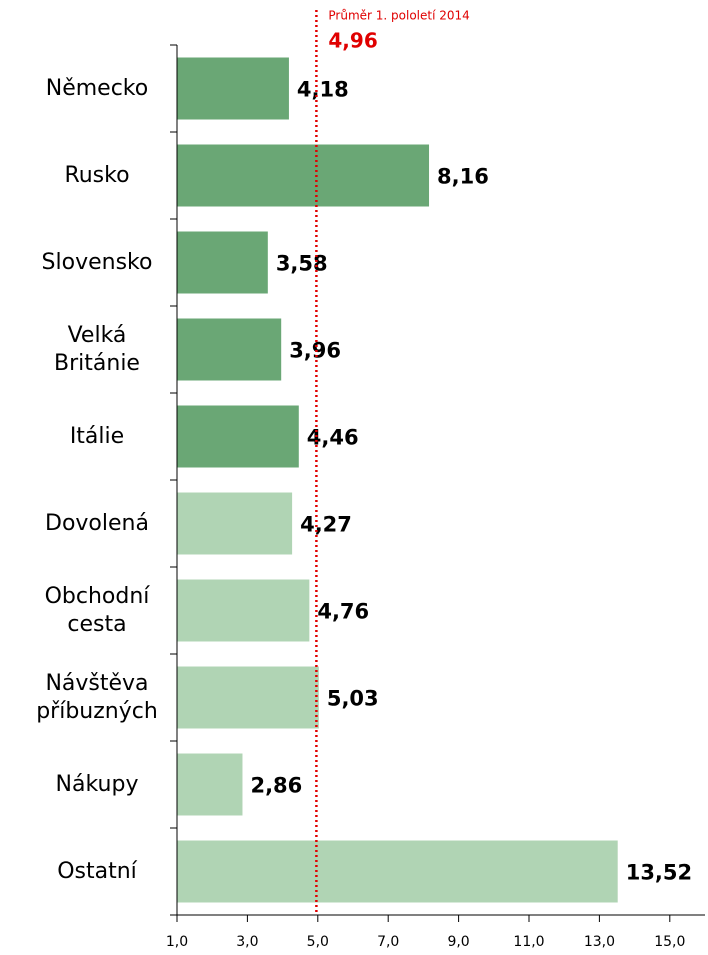  I want to click on data-label: 3,96, so click(315, 351).